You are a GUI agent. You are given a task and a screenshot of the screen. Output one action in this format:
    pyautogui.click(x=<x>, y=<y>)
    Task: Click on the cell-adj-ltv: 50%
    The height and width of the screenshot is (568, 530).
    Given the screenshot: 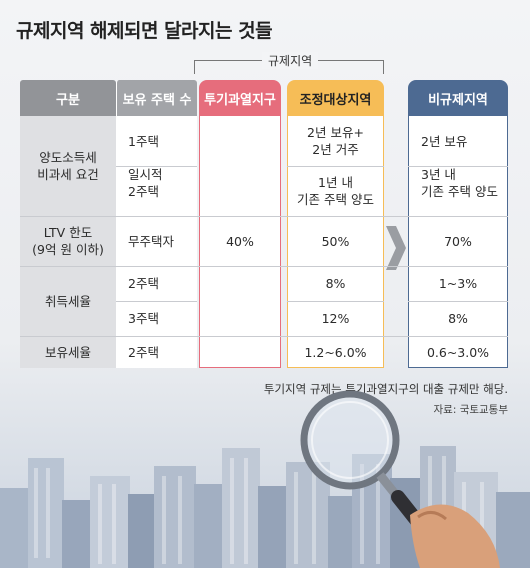 What is the action you would take?
    pyautogui.click(x=335, y=241)
    